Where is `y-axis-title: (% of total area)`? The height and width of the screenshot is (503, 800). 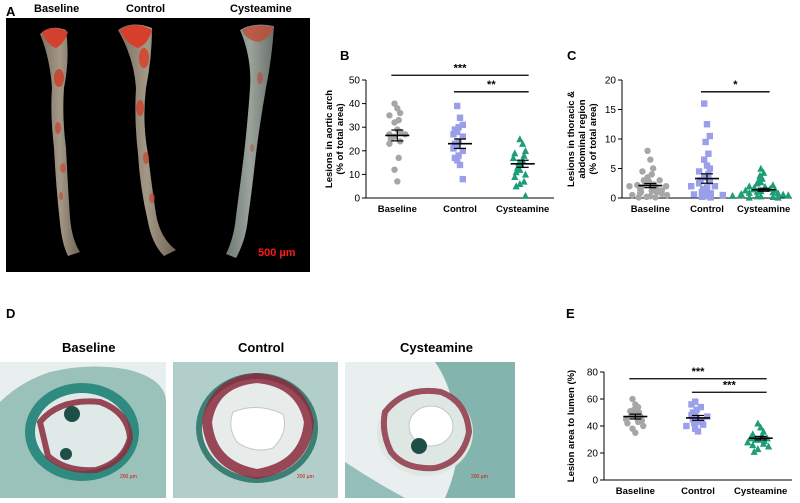 y-axis-title: (% of total area) is located at coordinates (593, 138).